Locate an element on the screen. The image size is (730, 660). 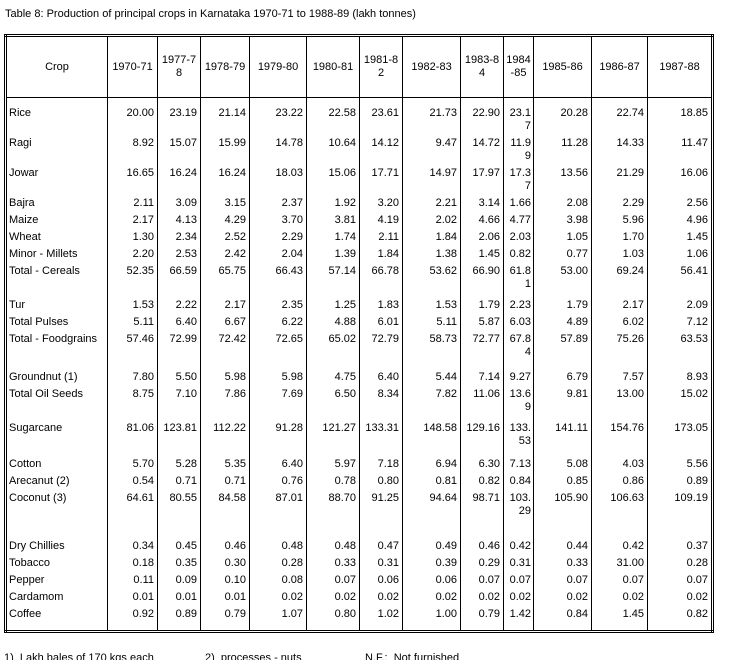
value-cell: 1.30 is located at coordinates (132, 238).